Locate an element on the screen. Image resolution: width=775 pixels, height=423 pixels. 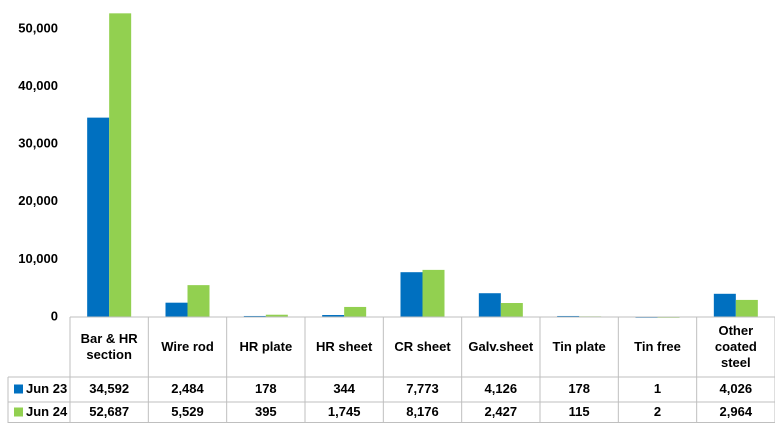
table-value: 1 is located at coordinates (657, 388).